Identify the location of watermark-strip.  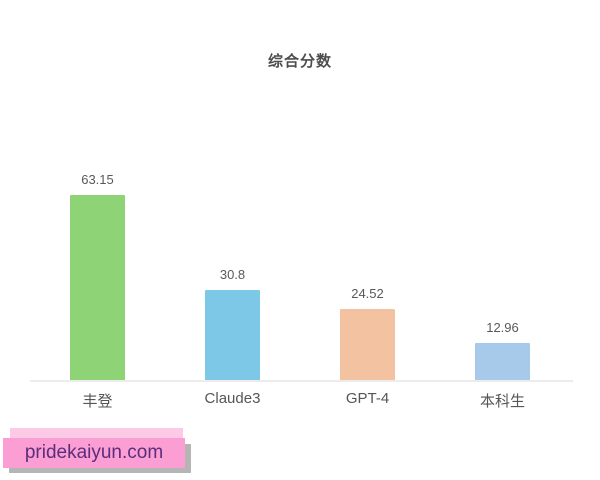
(96, 433).